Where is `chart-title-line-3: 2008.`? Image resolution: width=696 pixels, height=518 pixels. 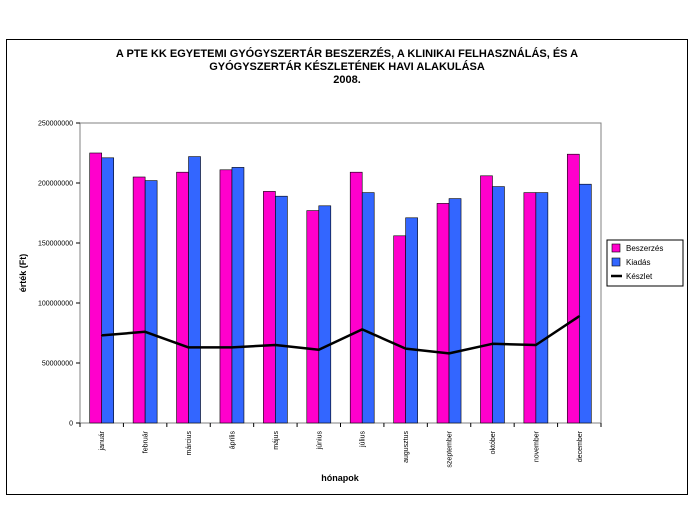 chart-title-line-3: 2008. is located at coordinates (347, 80).